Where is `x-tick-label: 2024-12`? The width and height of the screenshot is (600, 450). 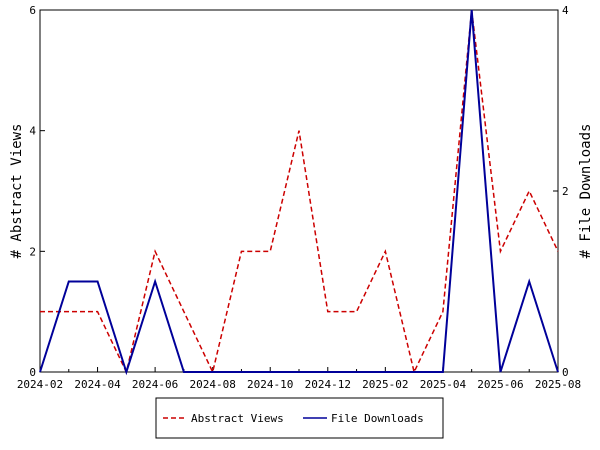 x-tick-label: 2024-12 is located at coordinates (328, 384).